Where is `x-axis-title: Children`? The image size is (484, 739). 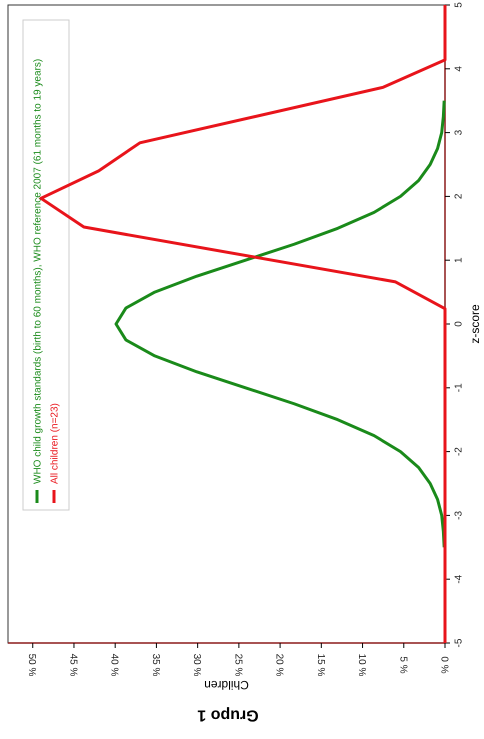
x-axis-title: Children is located at coordinates (226, 685).